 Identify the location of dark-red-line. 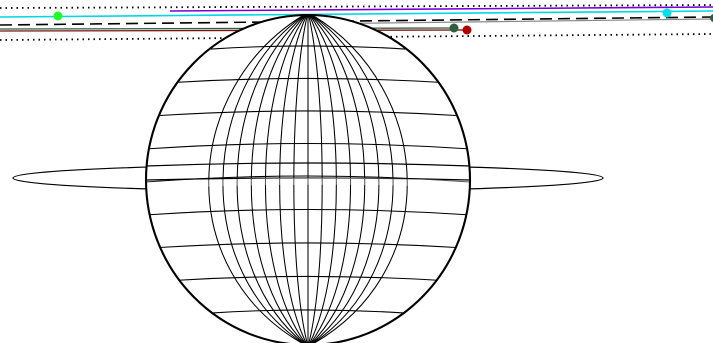
(234, 30).